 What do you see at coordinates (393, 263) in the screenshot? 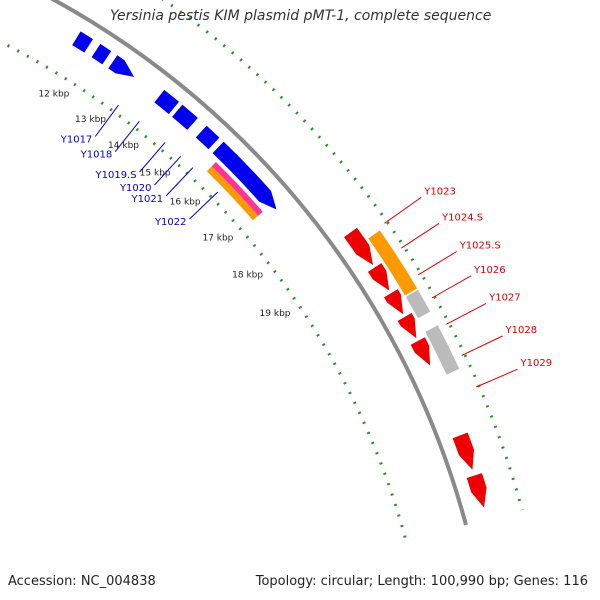
I see `feature-orange-outer` at bounding box center [393, 263].